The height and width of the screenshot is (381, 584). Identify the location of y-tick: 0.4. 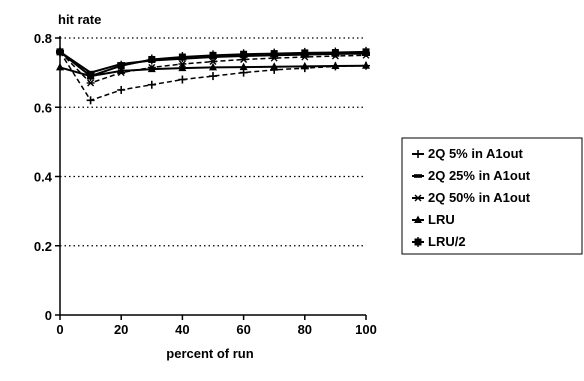
(47, 177).